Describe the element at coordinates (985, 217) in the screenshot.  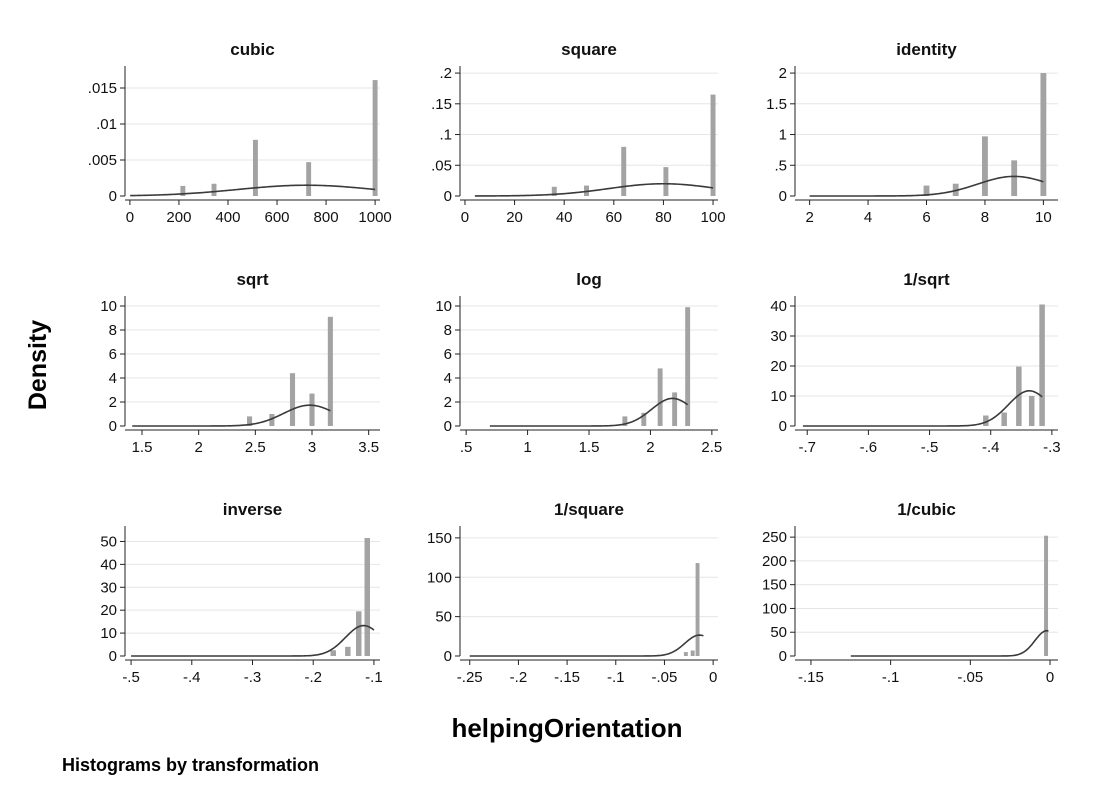
I see `x-tick-label: 8` at that location.